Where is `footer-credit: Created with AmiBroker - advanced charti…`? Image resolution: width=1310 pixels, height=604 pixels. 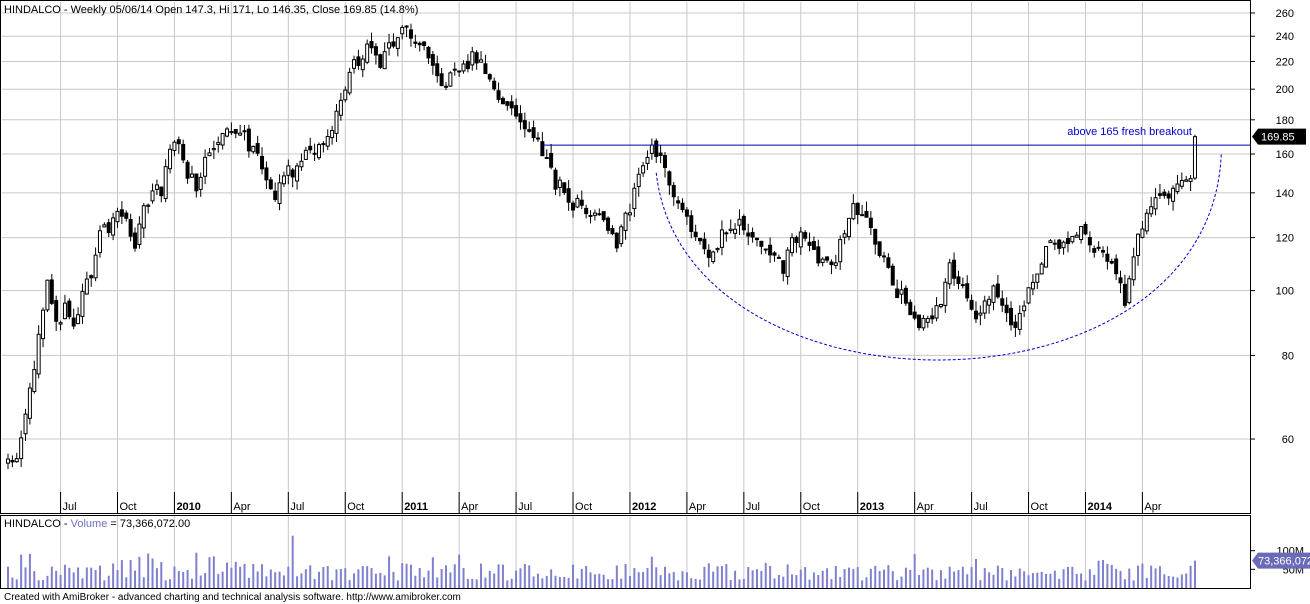 footer-credit: Created with AmiBroker - advanced charti… is located at coordinates (232, 597).